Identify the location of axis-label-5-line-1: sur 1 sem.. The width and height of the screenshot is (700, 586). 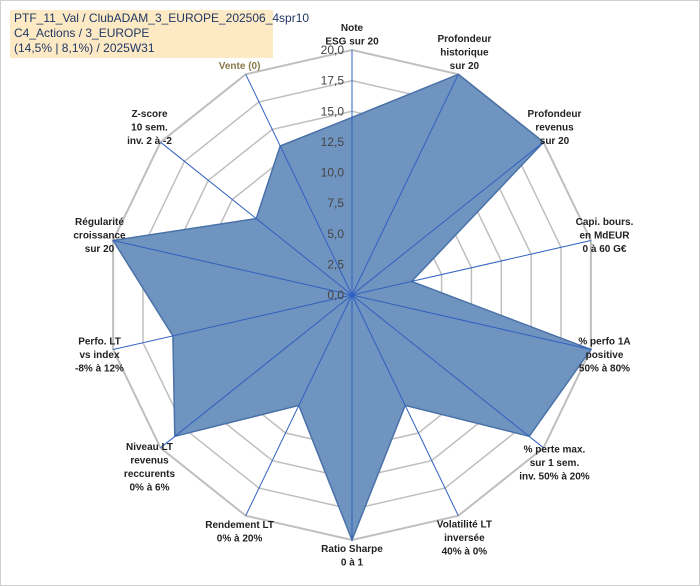
(555, 463).